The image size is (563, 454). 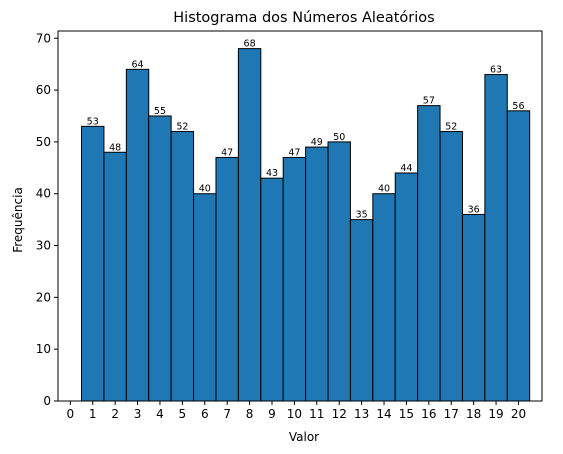 I want to click on x-axis-ticks: 0 1 2 3 4 5 6 7 8 9 10 11 12 13 14 15 16 17 18 19 20, so click(x=296, y=411).